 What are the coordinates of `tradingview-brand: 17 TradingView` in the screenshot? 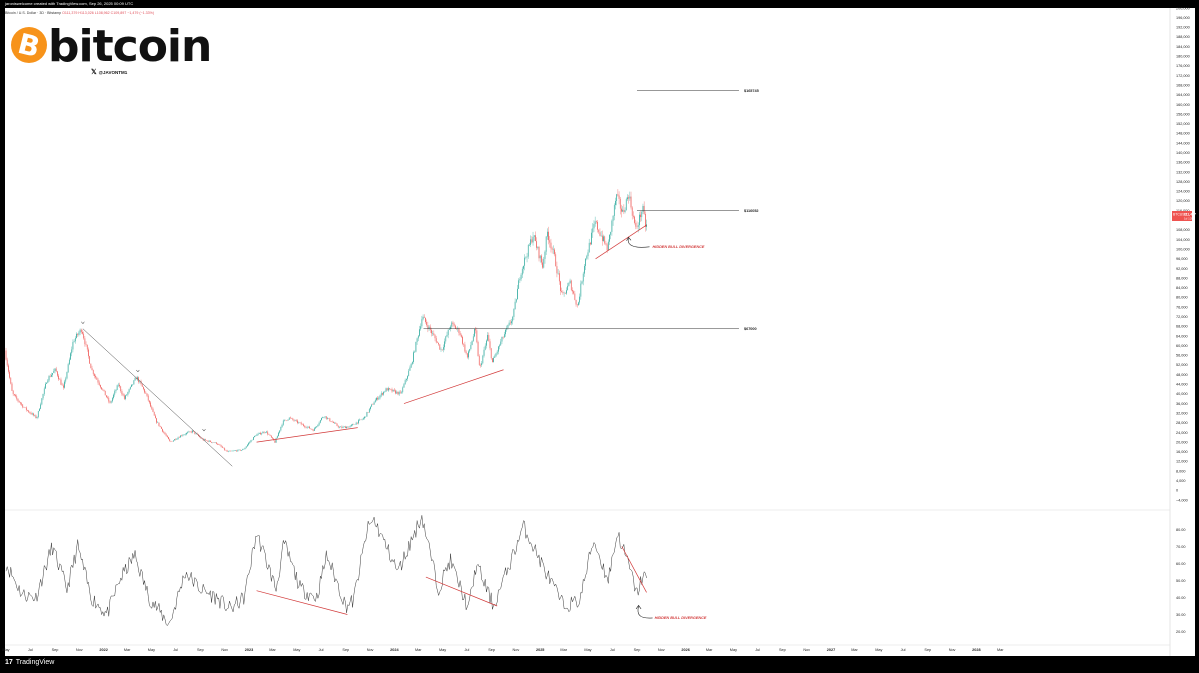 It's located at (29, 662).